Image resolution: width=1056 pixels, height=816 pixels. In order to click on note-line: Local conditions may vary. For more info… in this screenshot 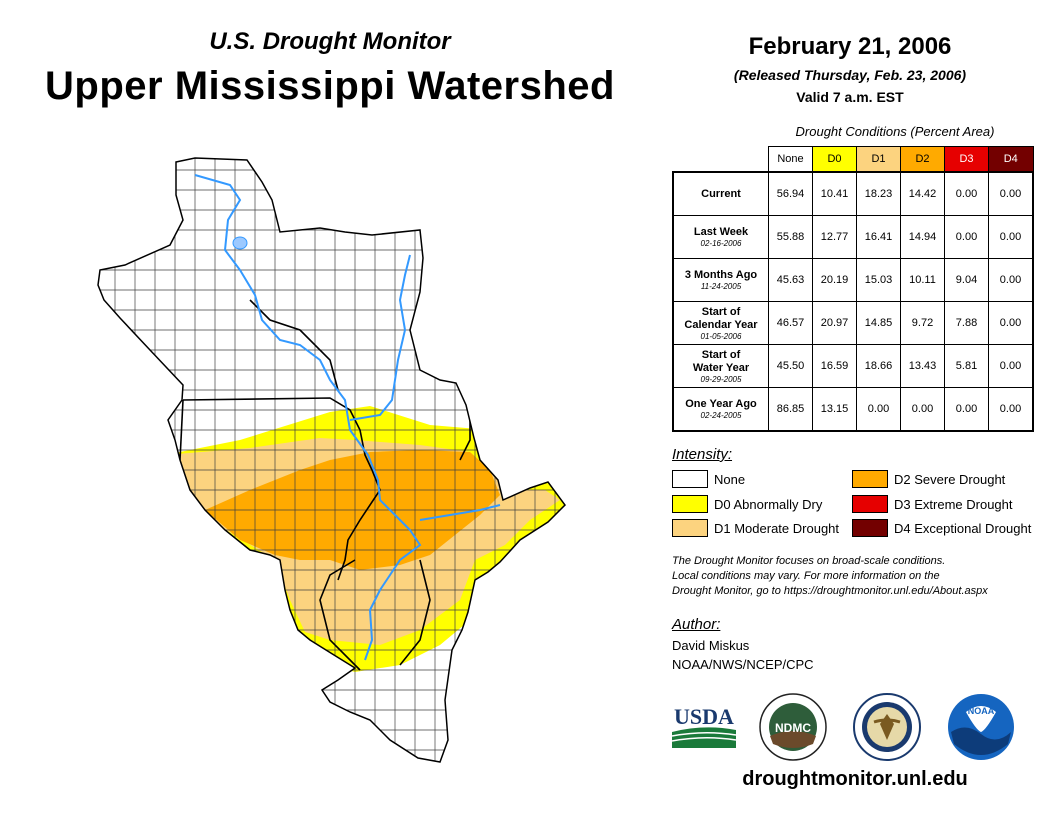, I will do `click(806, 576)`.